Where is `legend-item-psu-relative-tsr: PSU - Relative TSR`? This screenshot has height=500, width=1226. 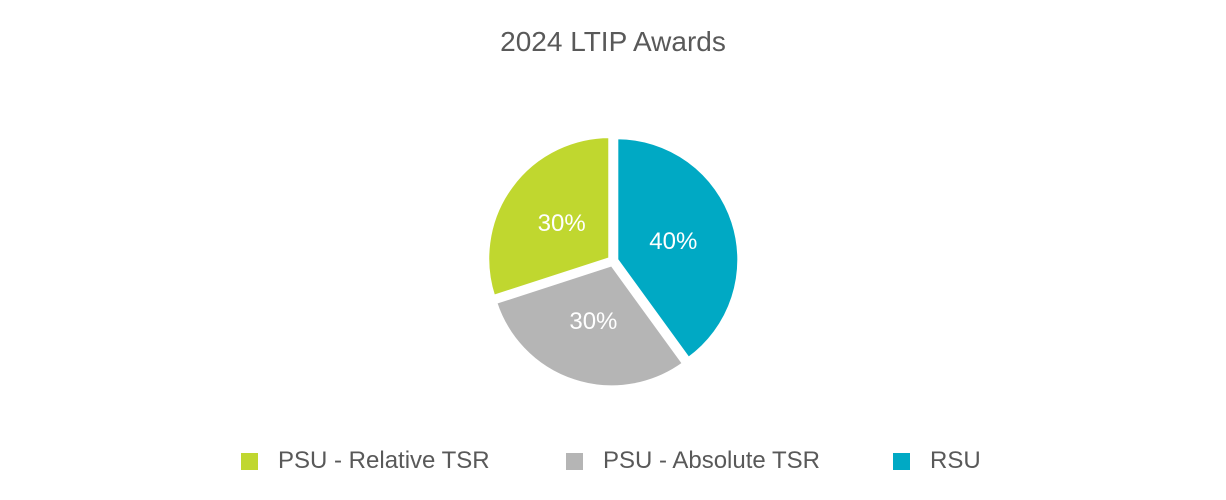 legend-item-psu-relative-tsr: PSU - Relative TSR is located at coordinates (365, 461).